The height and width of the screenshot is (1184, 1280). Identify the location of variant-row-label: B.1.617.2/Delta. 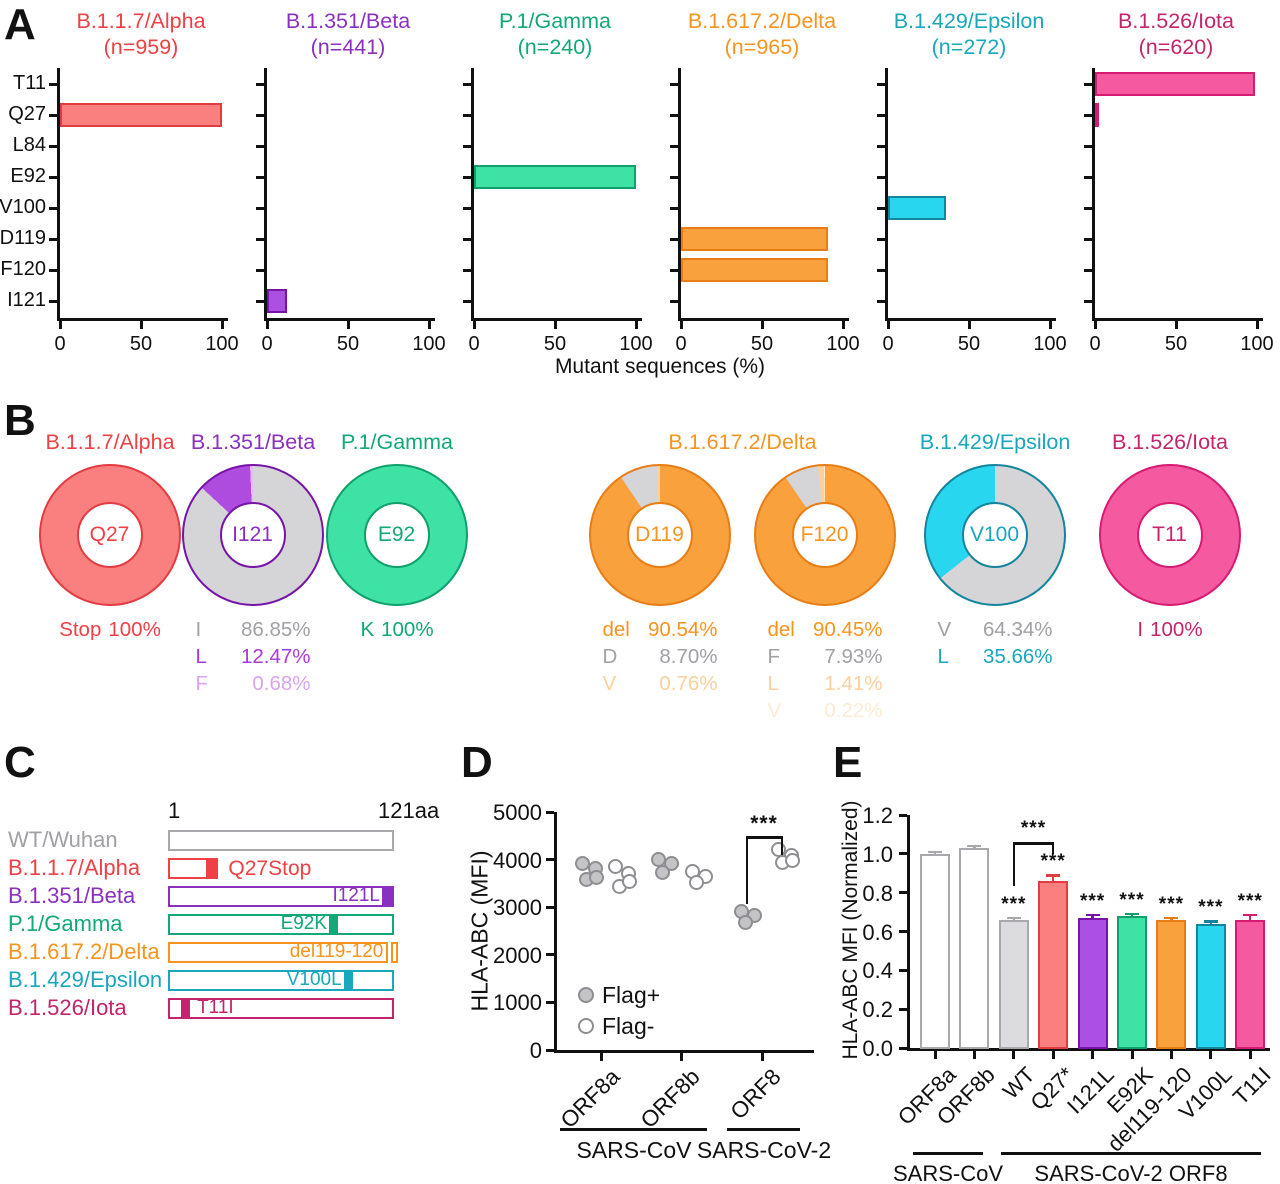
(84, 951).